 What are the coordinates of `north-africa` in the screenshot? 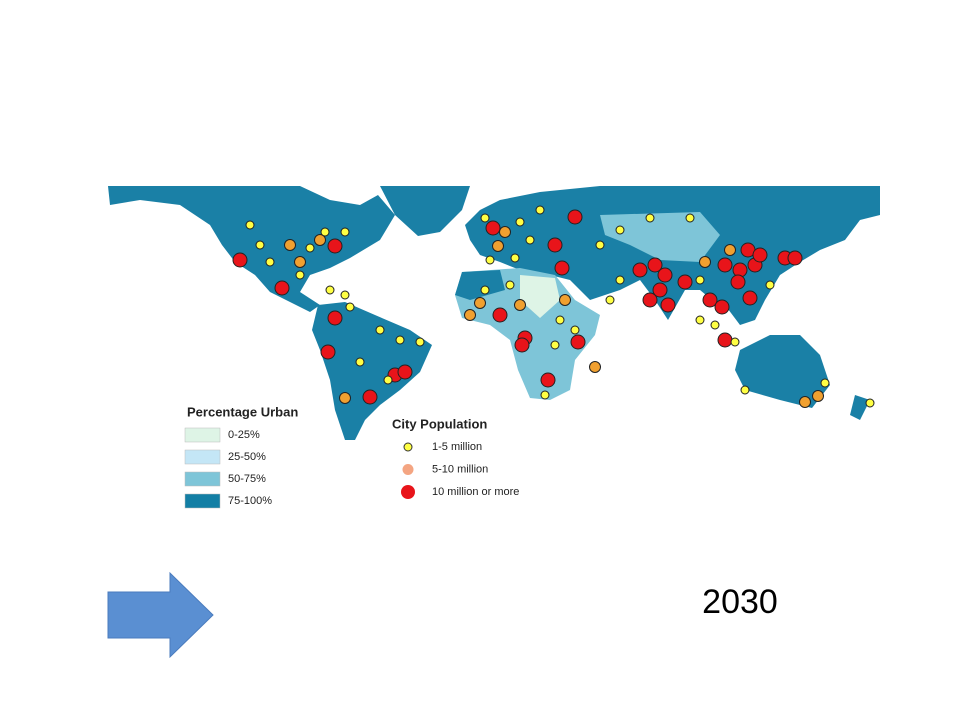 It's located at (480, 285).